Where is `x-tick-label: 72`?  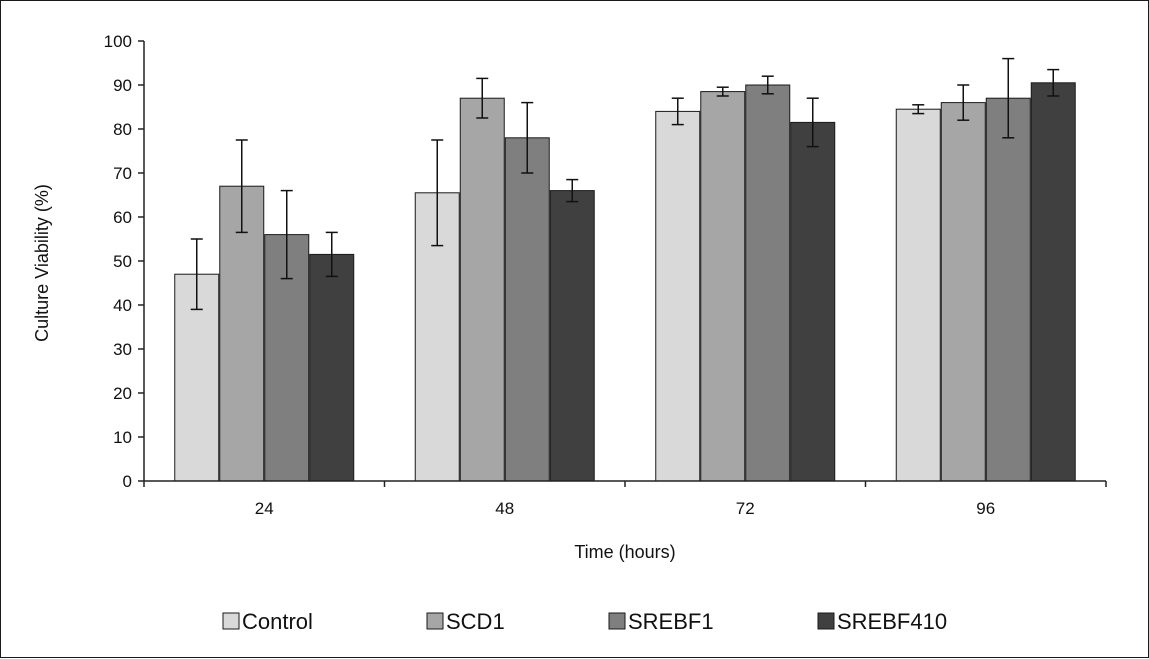
x-tick-label: 72 is located at coordinates (745, 508).